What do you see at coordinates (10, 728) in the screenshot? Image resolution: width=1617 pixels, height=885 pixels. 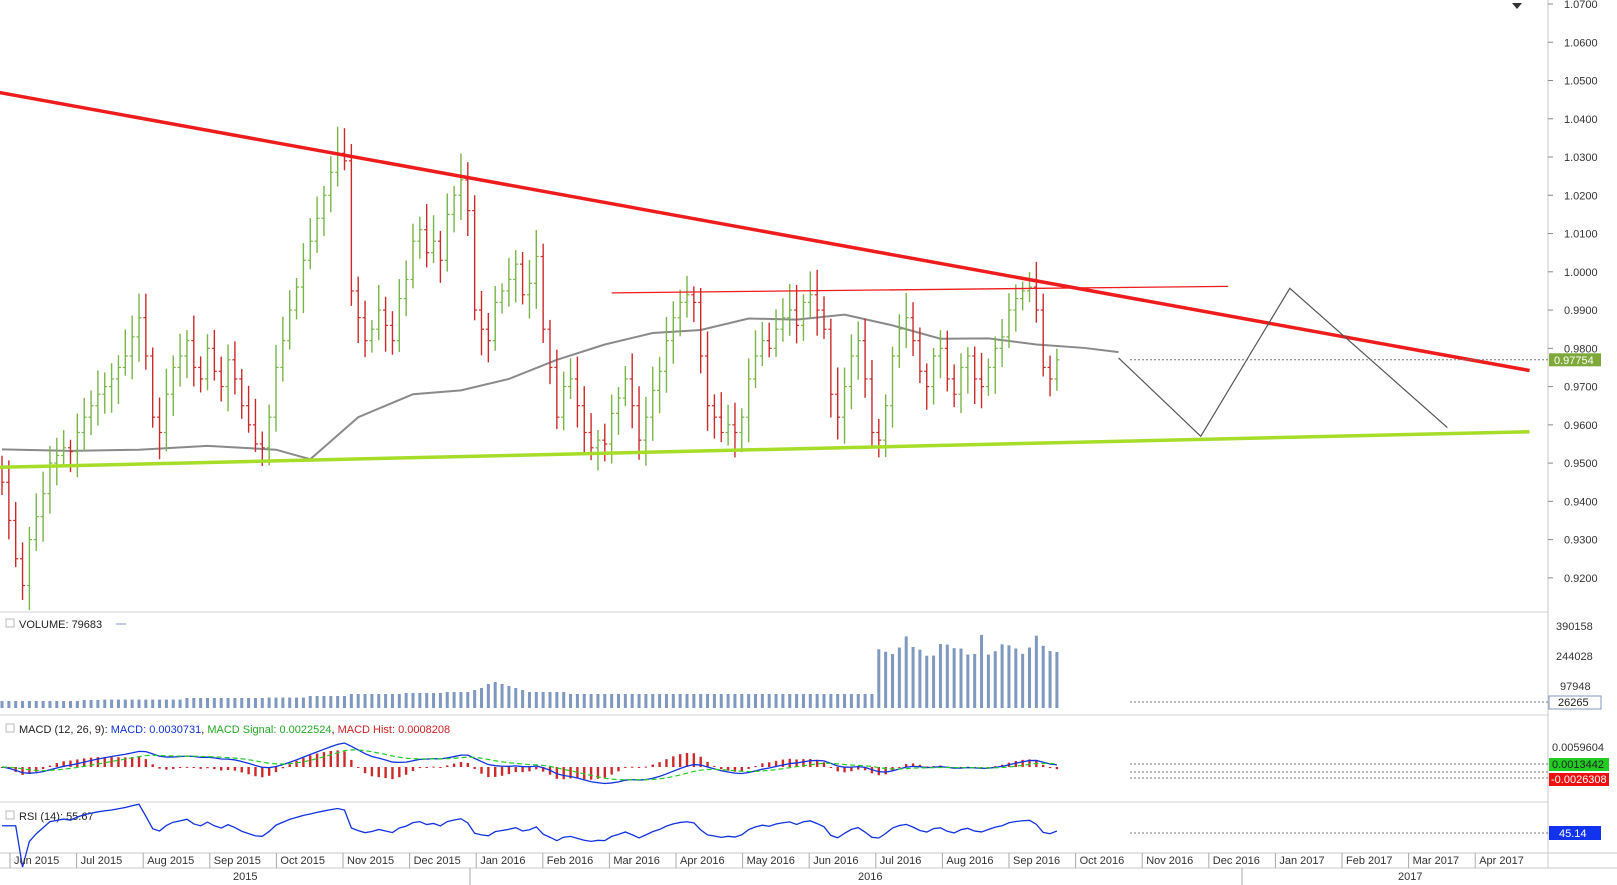 I see `macd-label-checkbox` at bounding box center [10, 728].